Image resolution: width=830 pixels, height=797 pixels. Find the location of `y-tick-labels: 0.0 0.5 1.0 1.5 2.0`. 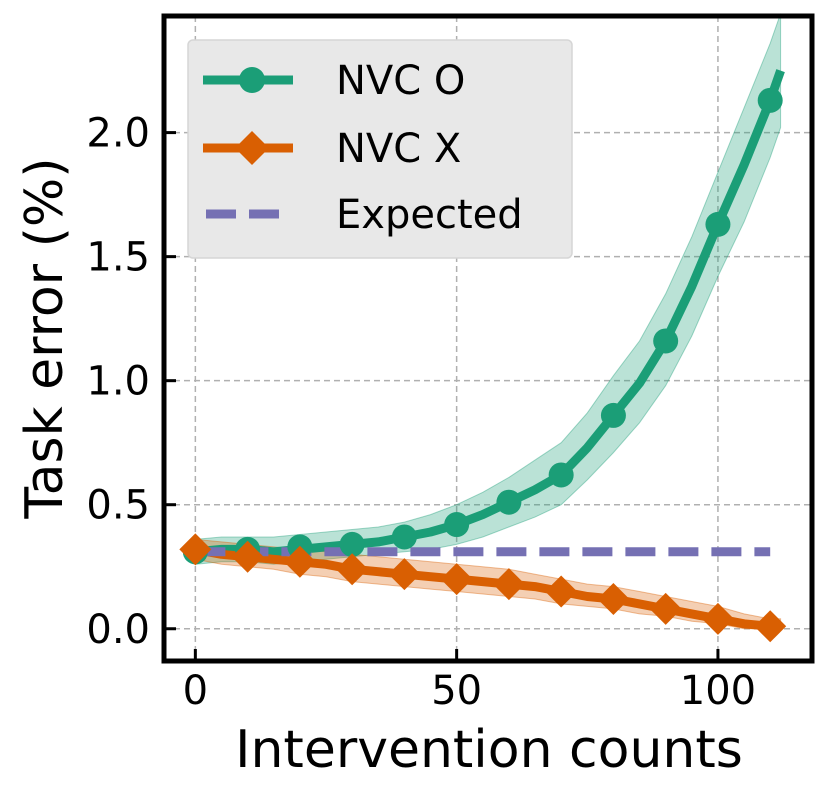

y-tick-labels: 0.0 0.5 1.0 1.5 2.0 is located at coordinates (118, 382).